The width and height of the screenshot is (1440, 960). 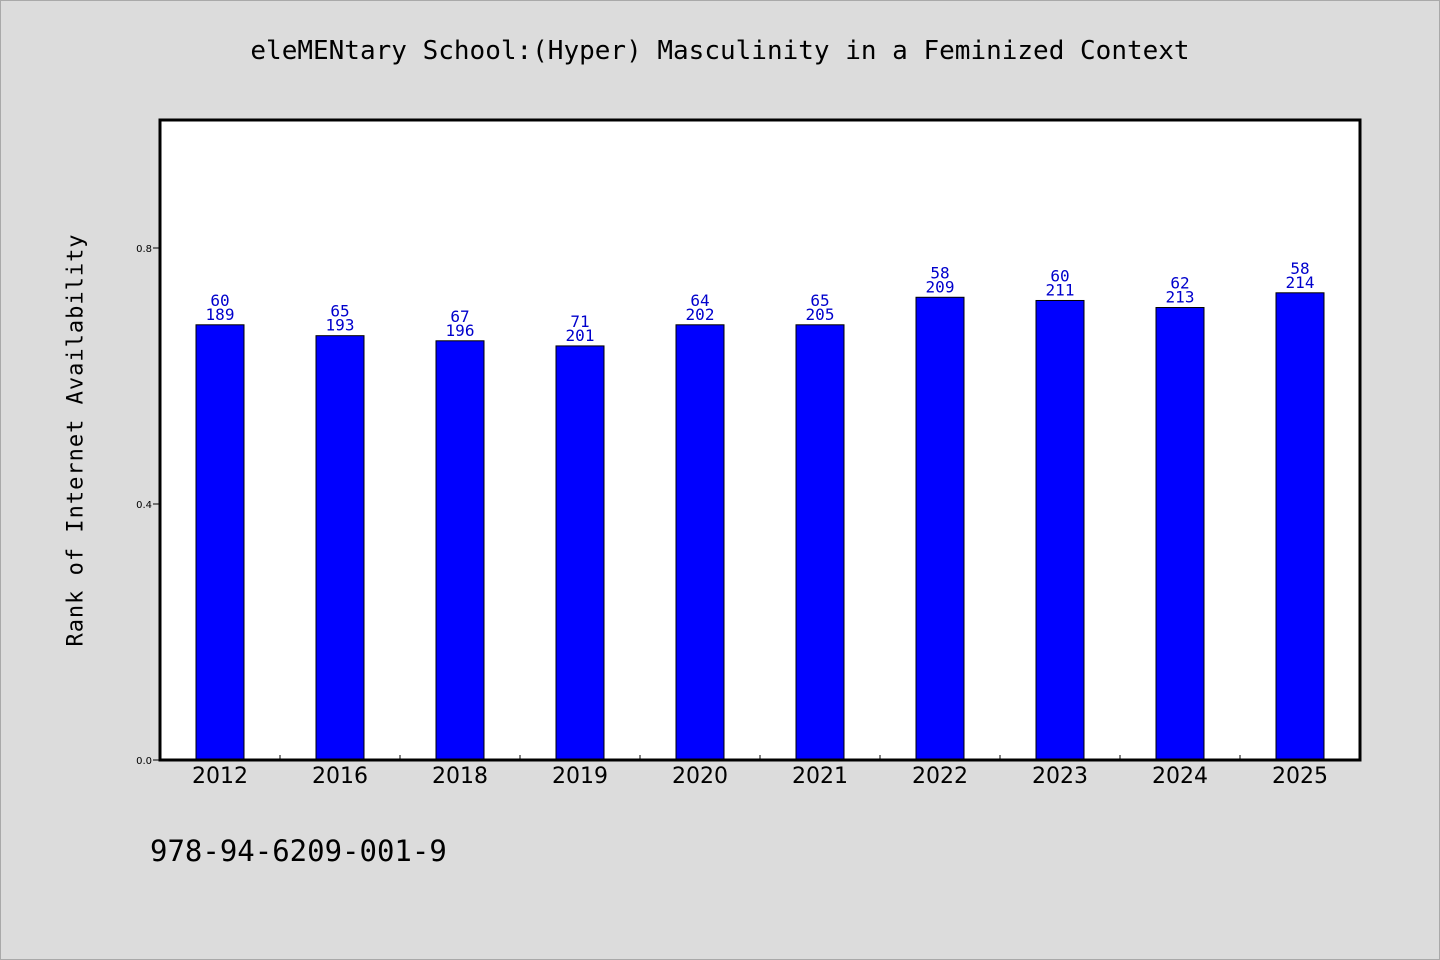 I want to click on bar-label-bottom: 201, so click(x=580, y=335).